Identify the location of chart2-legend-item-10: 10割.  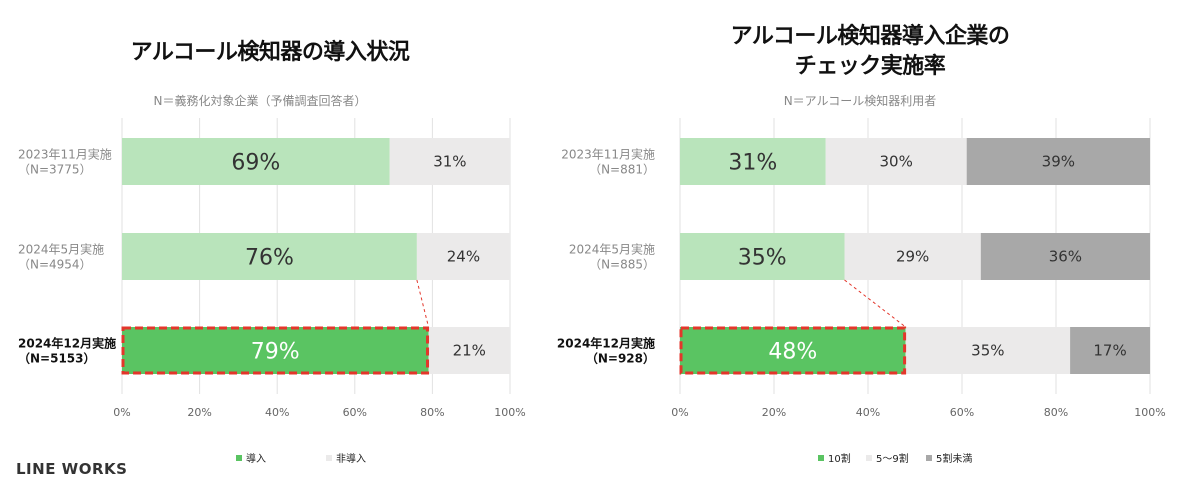
(834, 457).